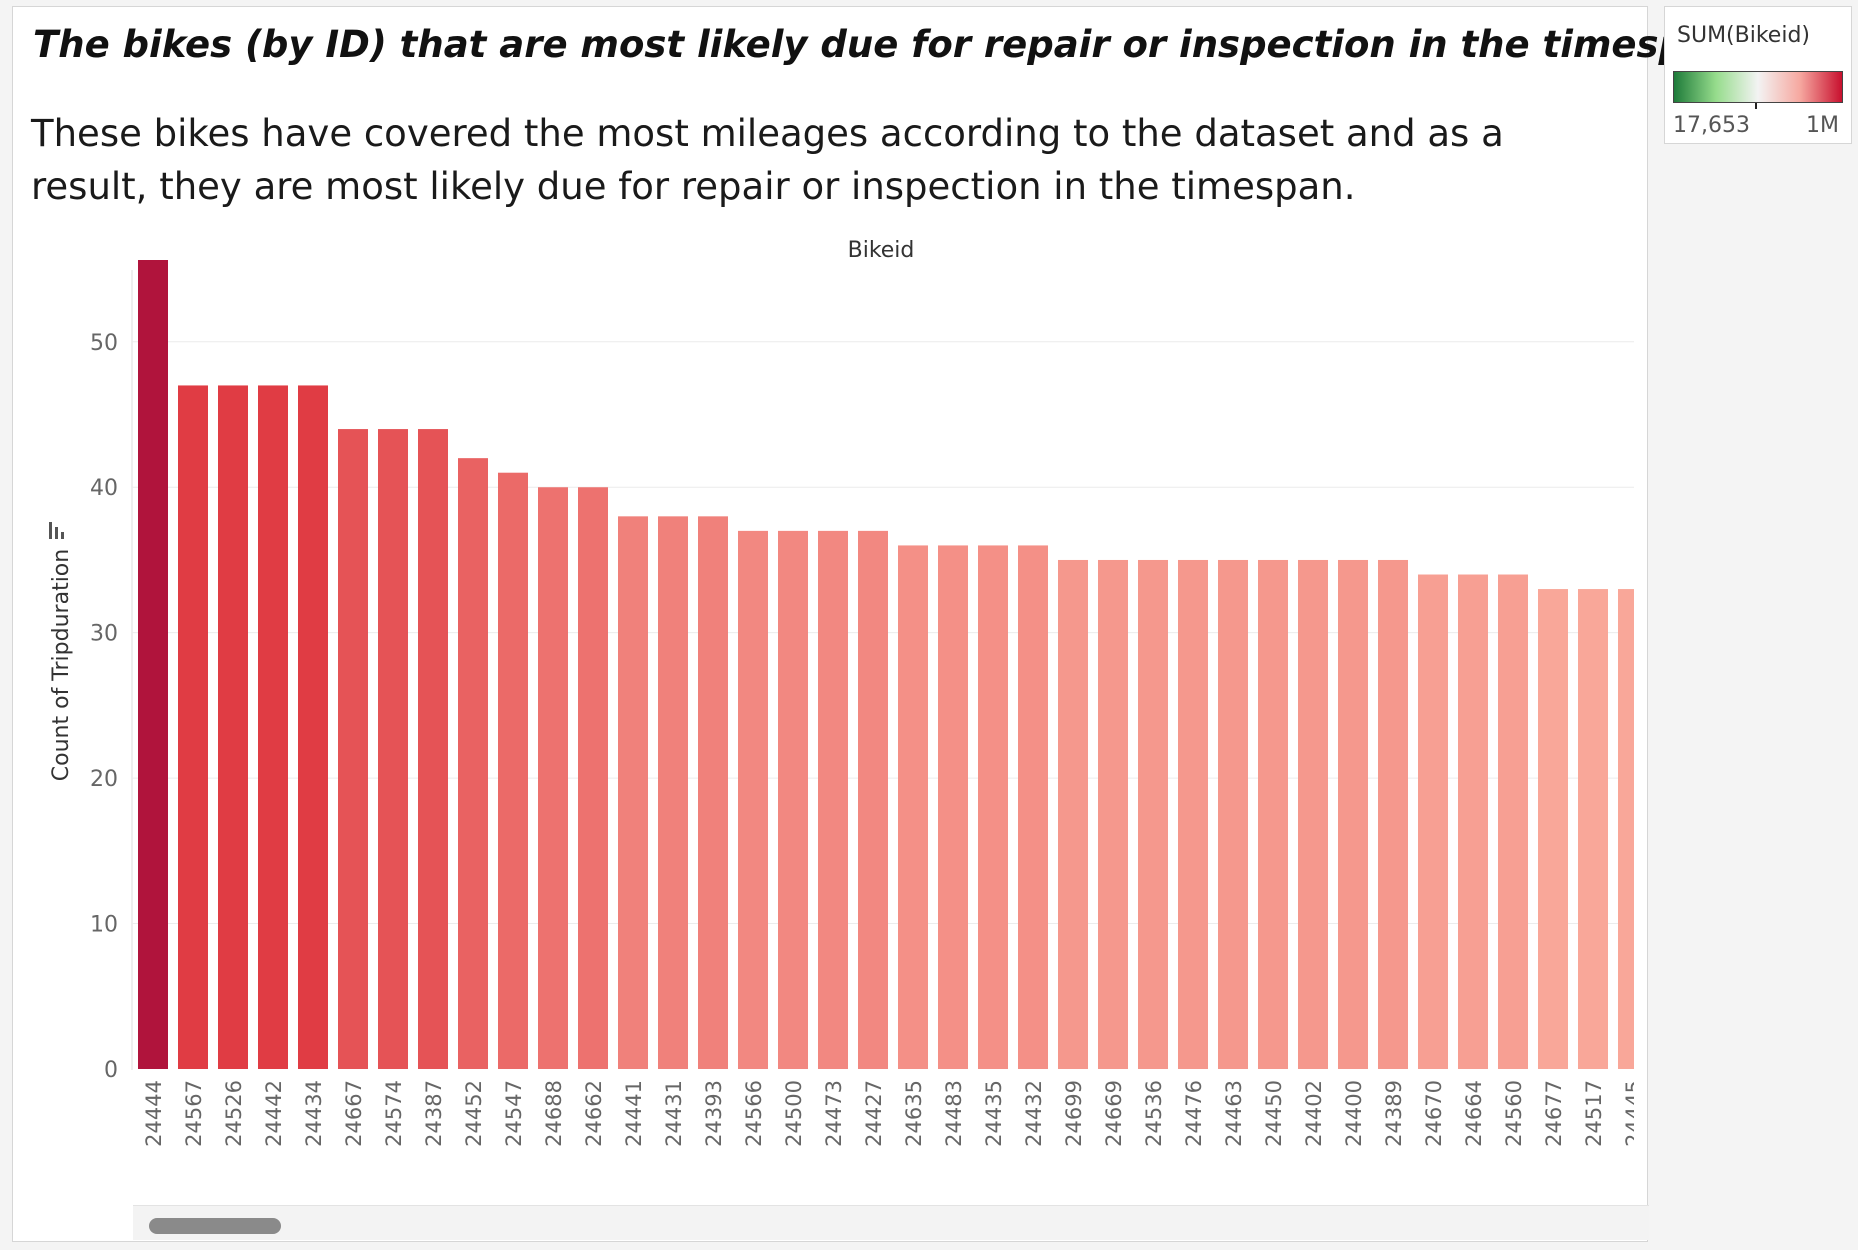 Image resolution: width=1858 pixels, height=1250 pixels. What do you see at coordinates (154, 1113) in the screenshot?
I see `x-tick-label: 24444` at bounding box center [154, 1113].